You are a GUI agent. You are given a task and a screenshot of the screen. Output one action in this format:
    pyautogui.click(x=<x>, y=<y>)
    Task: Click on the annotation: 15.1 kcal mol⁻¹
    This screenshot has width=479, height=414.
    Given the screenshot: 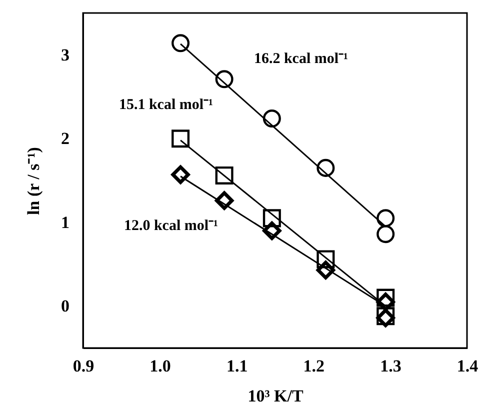 What is the action you would take?
    pyautogui.click(x=166, y=105)
    